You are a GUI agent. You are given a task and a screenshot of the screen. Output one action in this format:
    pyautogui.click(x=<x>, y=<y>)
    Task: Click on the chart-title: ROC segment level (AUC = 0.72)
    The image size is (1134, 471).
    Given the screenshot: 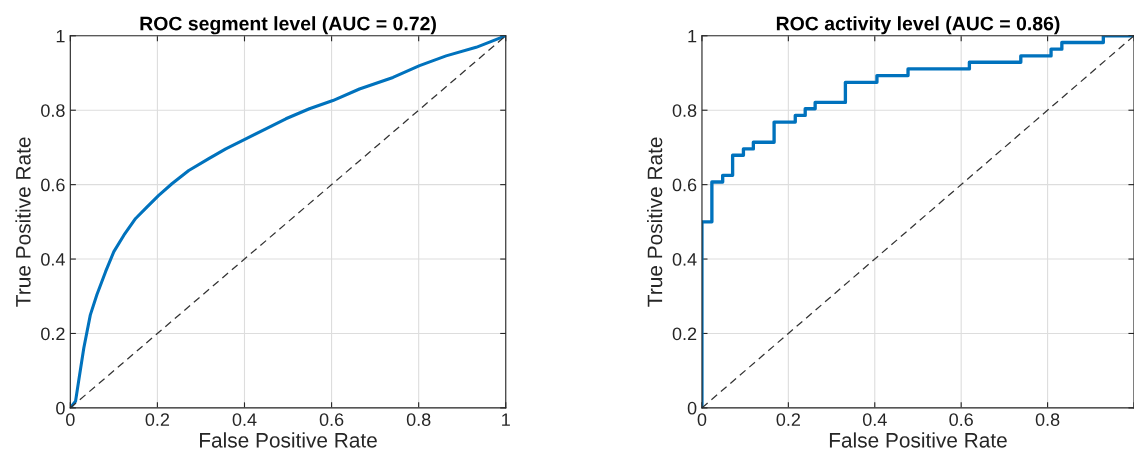 What is the action you would take?
    pyautogui.click(x=288, y=25)
    